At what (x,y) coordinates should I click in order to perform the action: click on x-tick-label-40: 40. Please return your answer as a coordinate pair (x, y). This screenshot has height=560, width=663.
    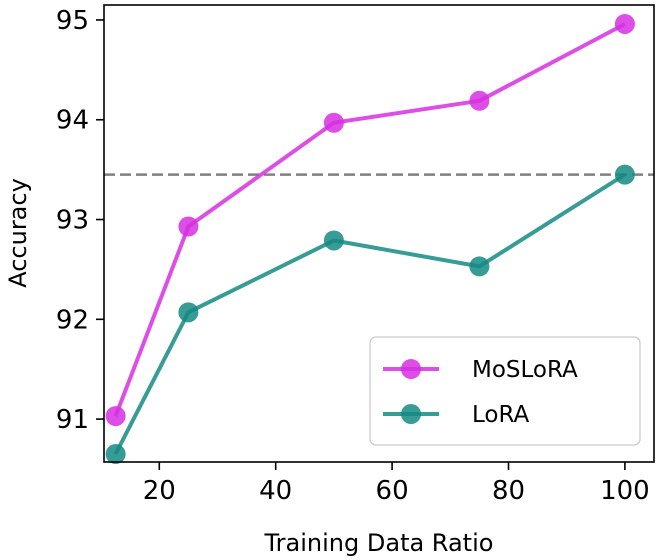
    Looking at the image, I should click on (275, 491).